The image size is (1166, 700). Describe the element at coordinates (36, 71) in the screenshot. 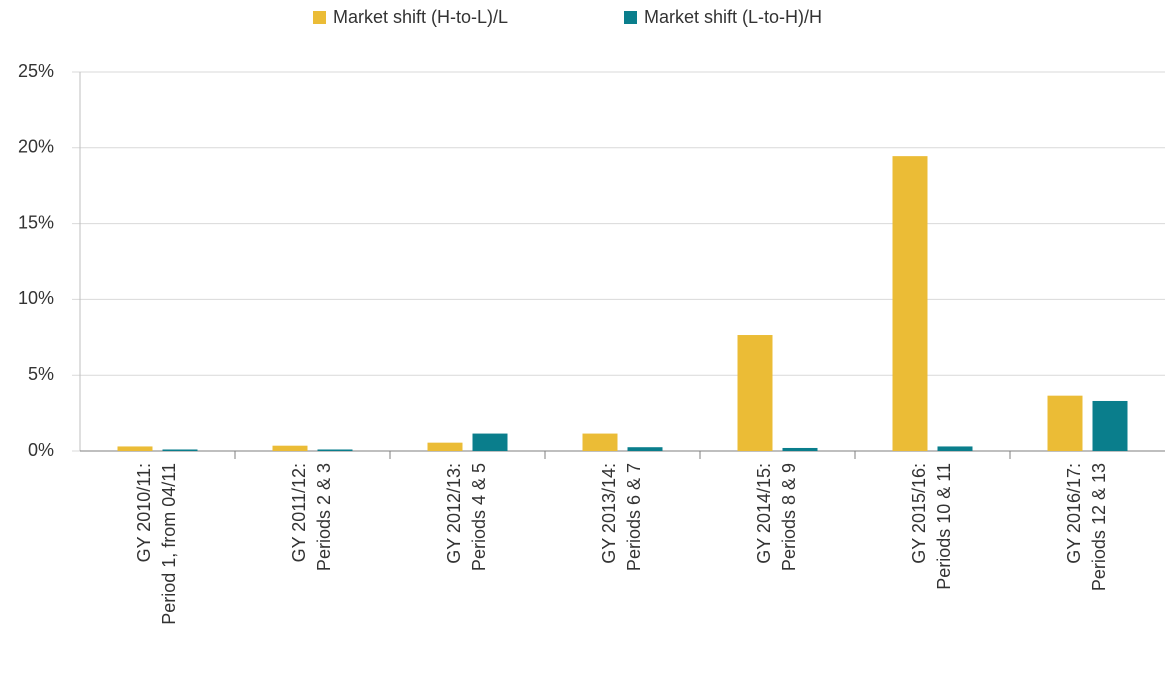

I see `y-tick-label: 25%` at that location.